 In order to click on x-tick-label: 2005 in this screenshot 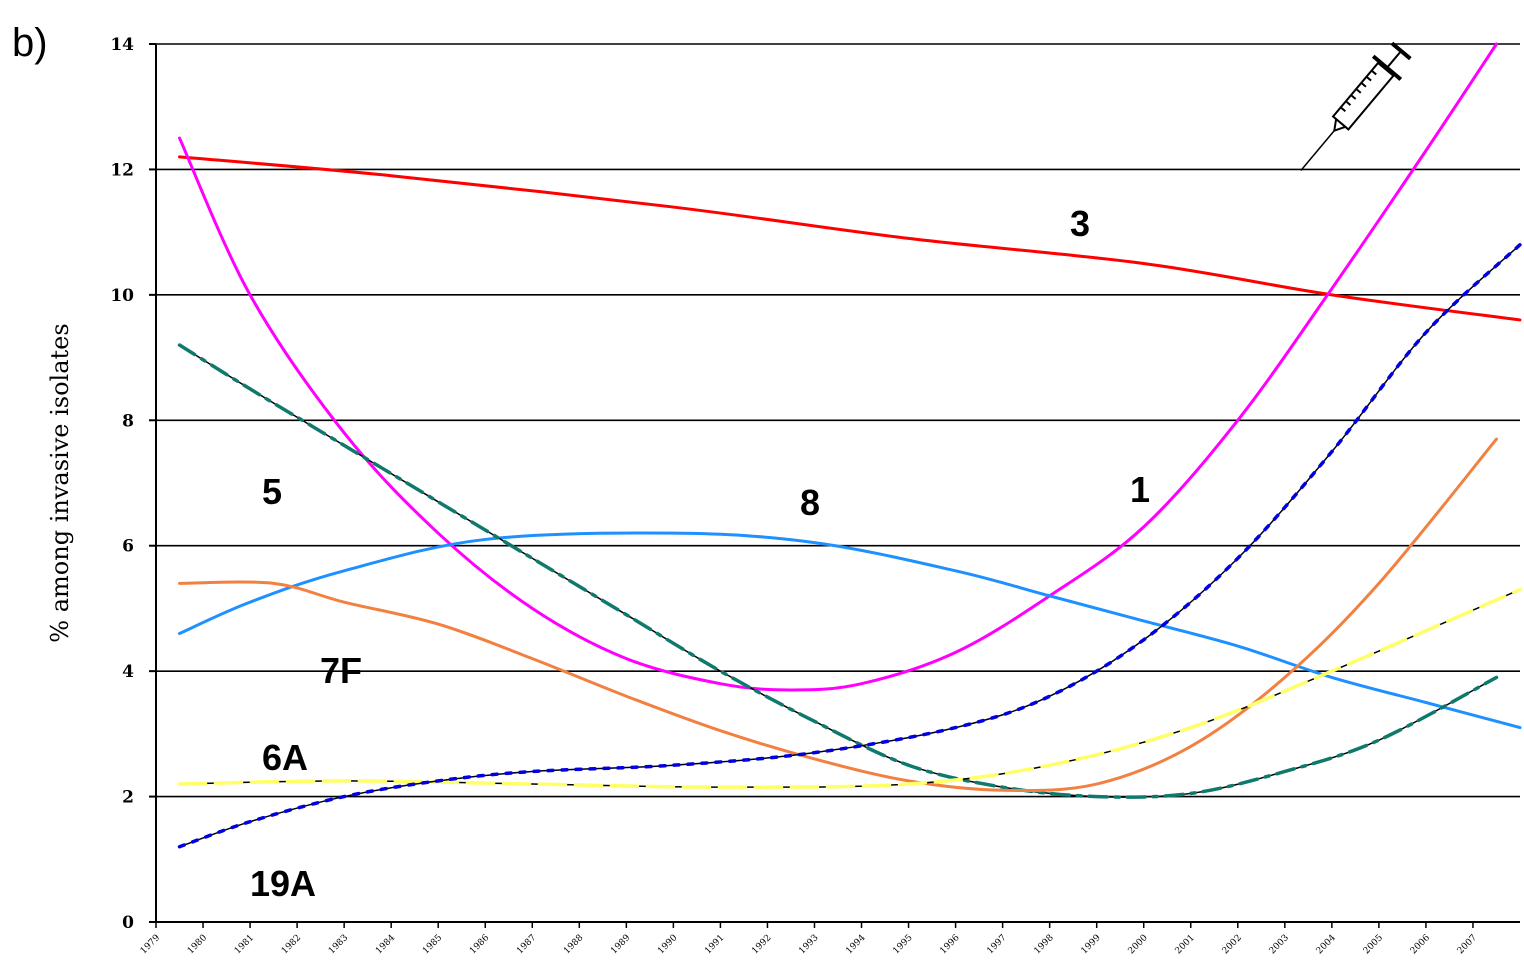, I will do `click(1373, 944)`.